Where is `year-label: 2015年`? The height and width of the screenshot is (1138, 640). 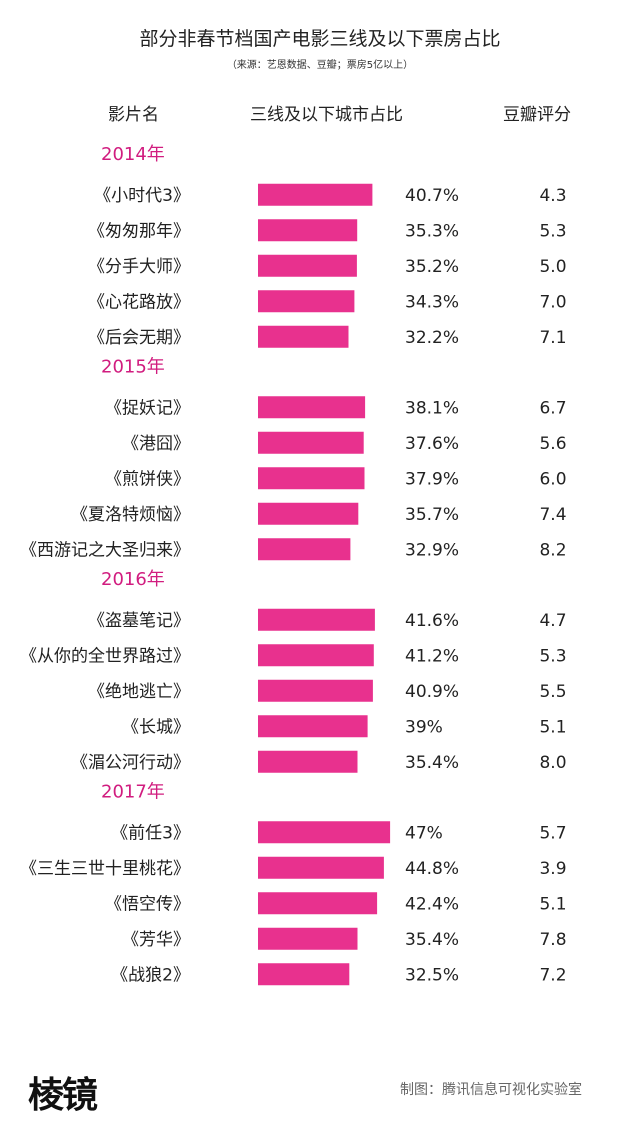
year-label: 2015年 is located at coordinates (133, 367).